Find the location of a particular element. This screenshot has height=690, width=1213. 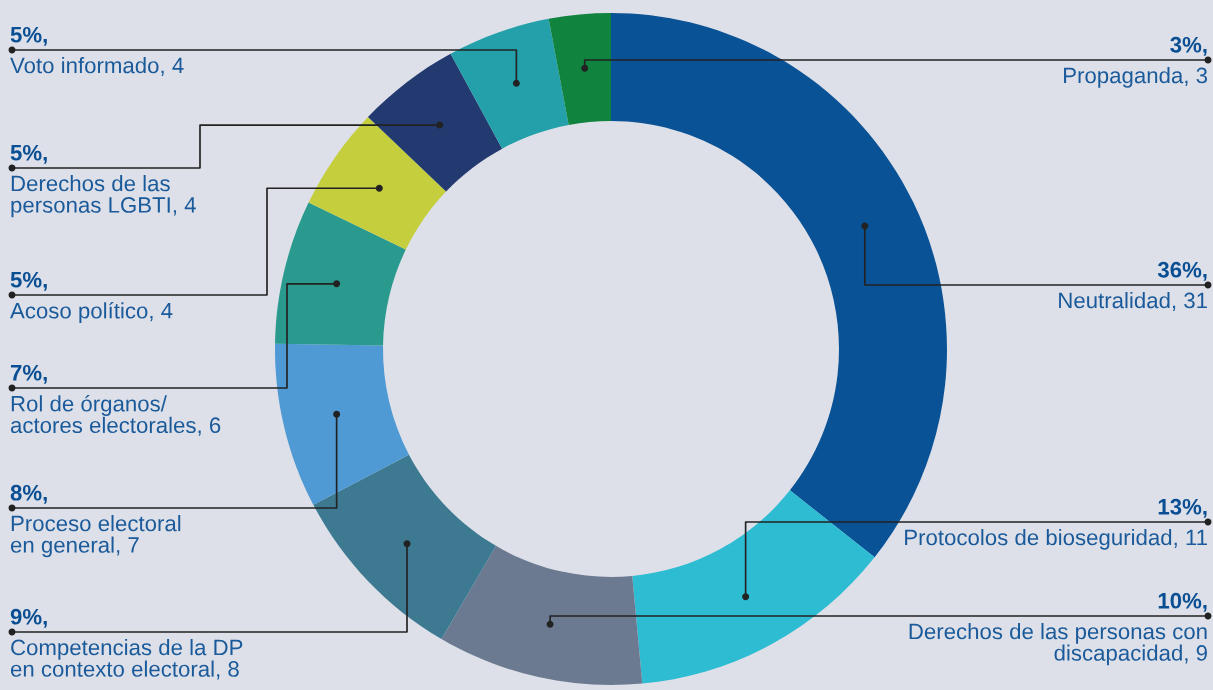

slice-label: Derechos de las personas con discapacidad, 9 is located at coordinates (1058, 644).